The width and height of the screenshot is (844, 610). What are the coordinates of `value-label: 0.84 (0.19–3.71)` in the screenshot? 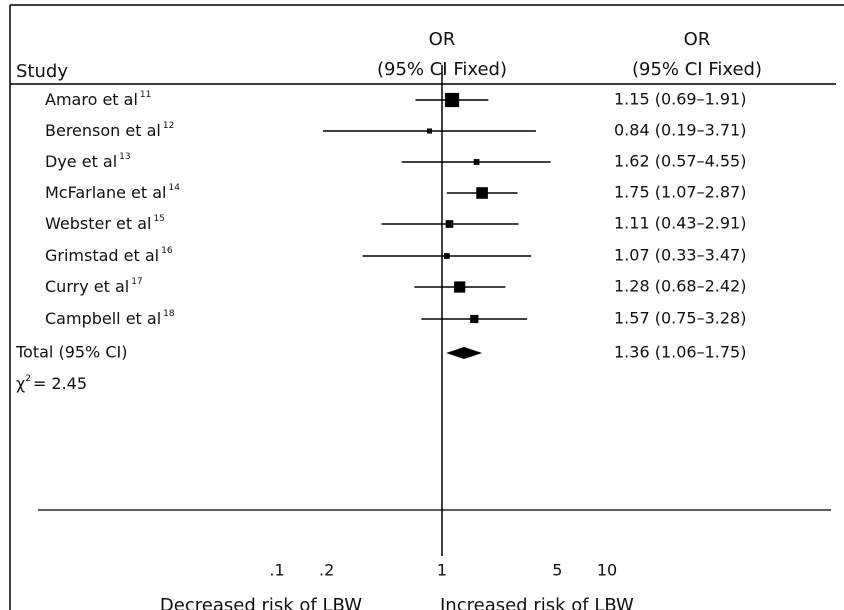 It's located at (680, 130).